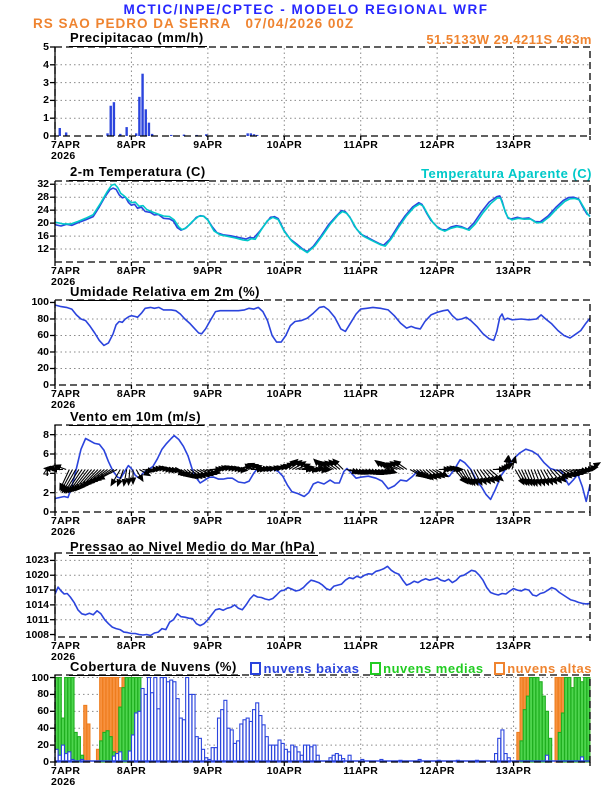 This screenshot has width=612, height=792. Describe the element at coordinates (549, 668) in the screenshot. I see `legend-nuvens-altas-label: nuvens altas` at that location.